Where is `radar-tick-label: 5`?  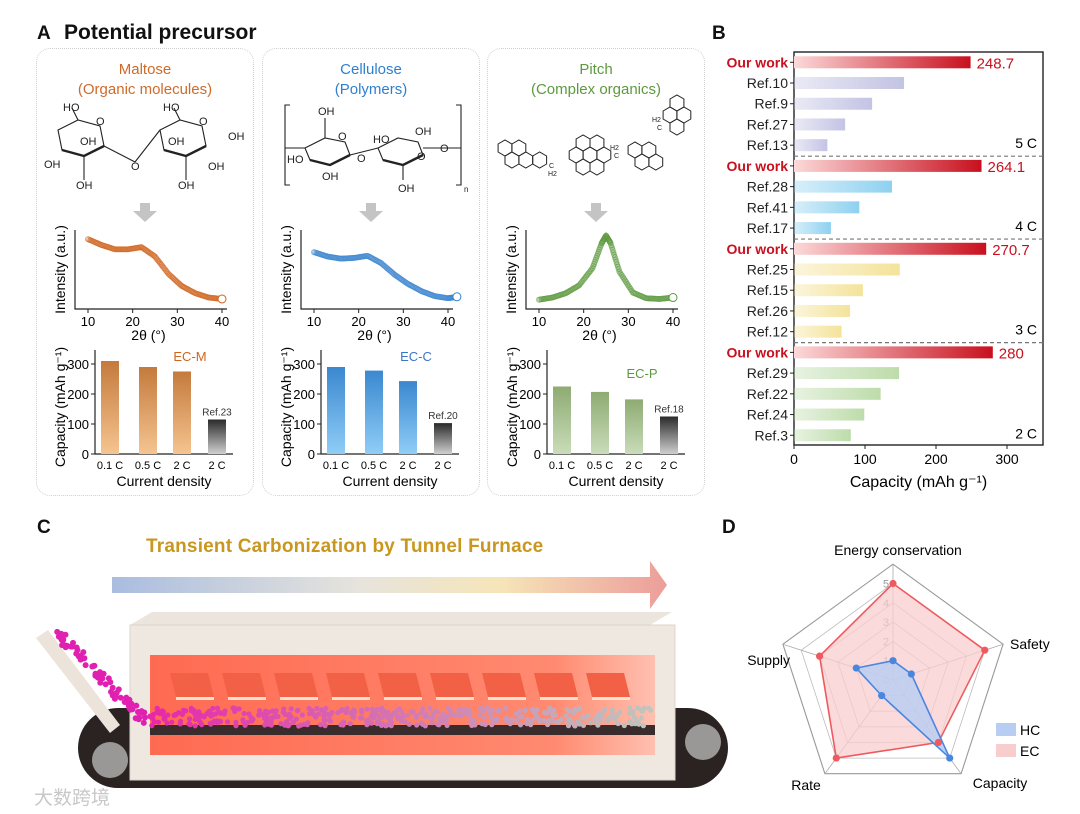 radar-tick-label: 5 is located at coordinates (886, 585).